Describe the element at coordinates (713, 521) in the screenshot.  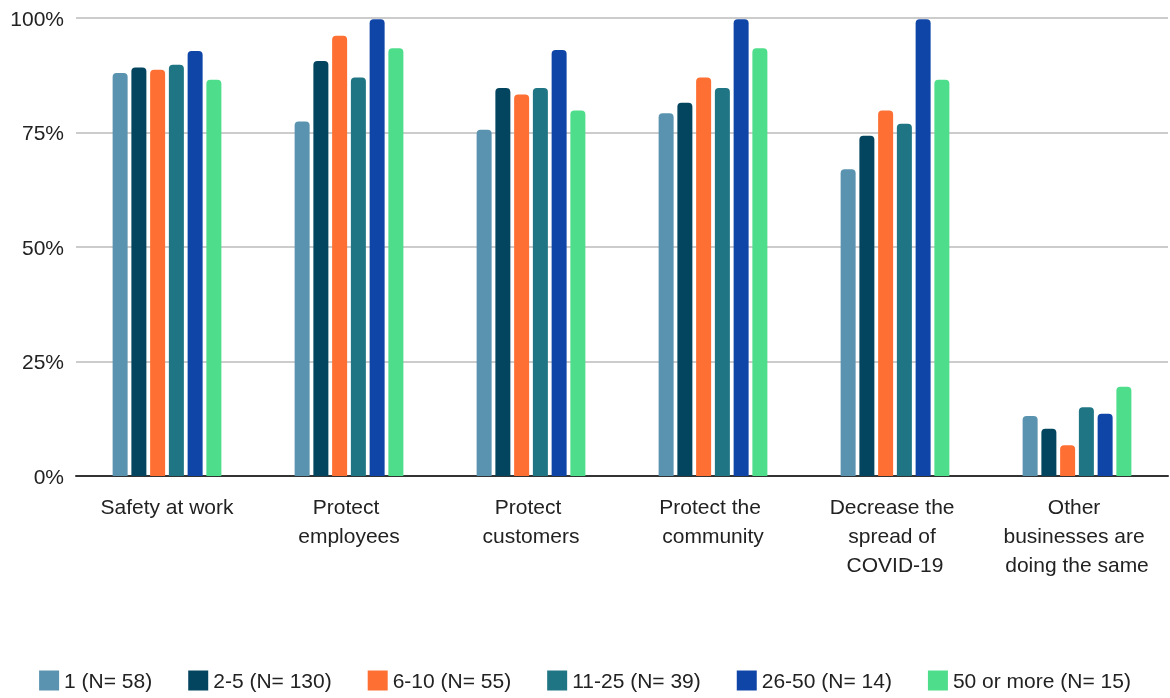
I see `x-tick-label: Protect the community` at that location.